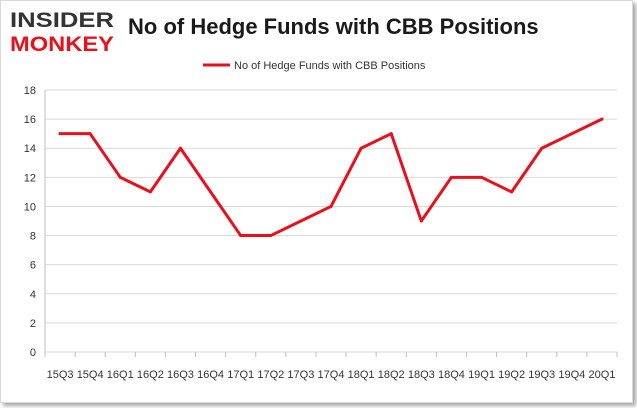 The height and width of the screenshot is (408, 637). I want to click on x-tick-label-15Q4: 15Q4, so click(90, 375).